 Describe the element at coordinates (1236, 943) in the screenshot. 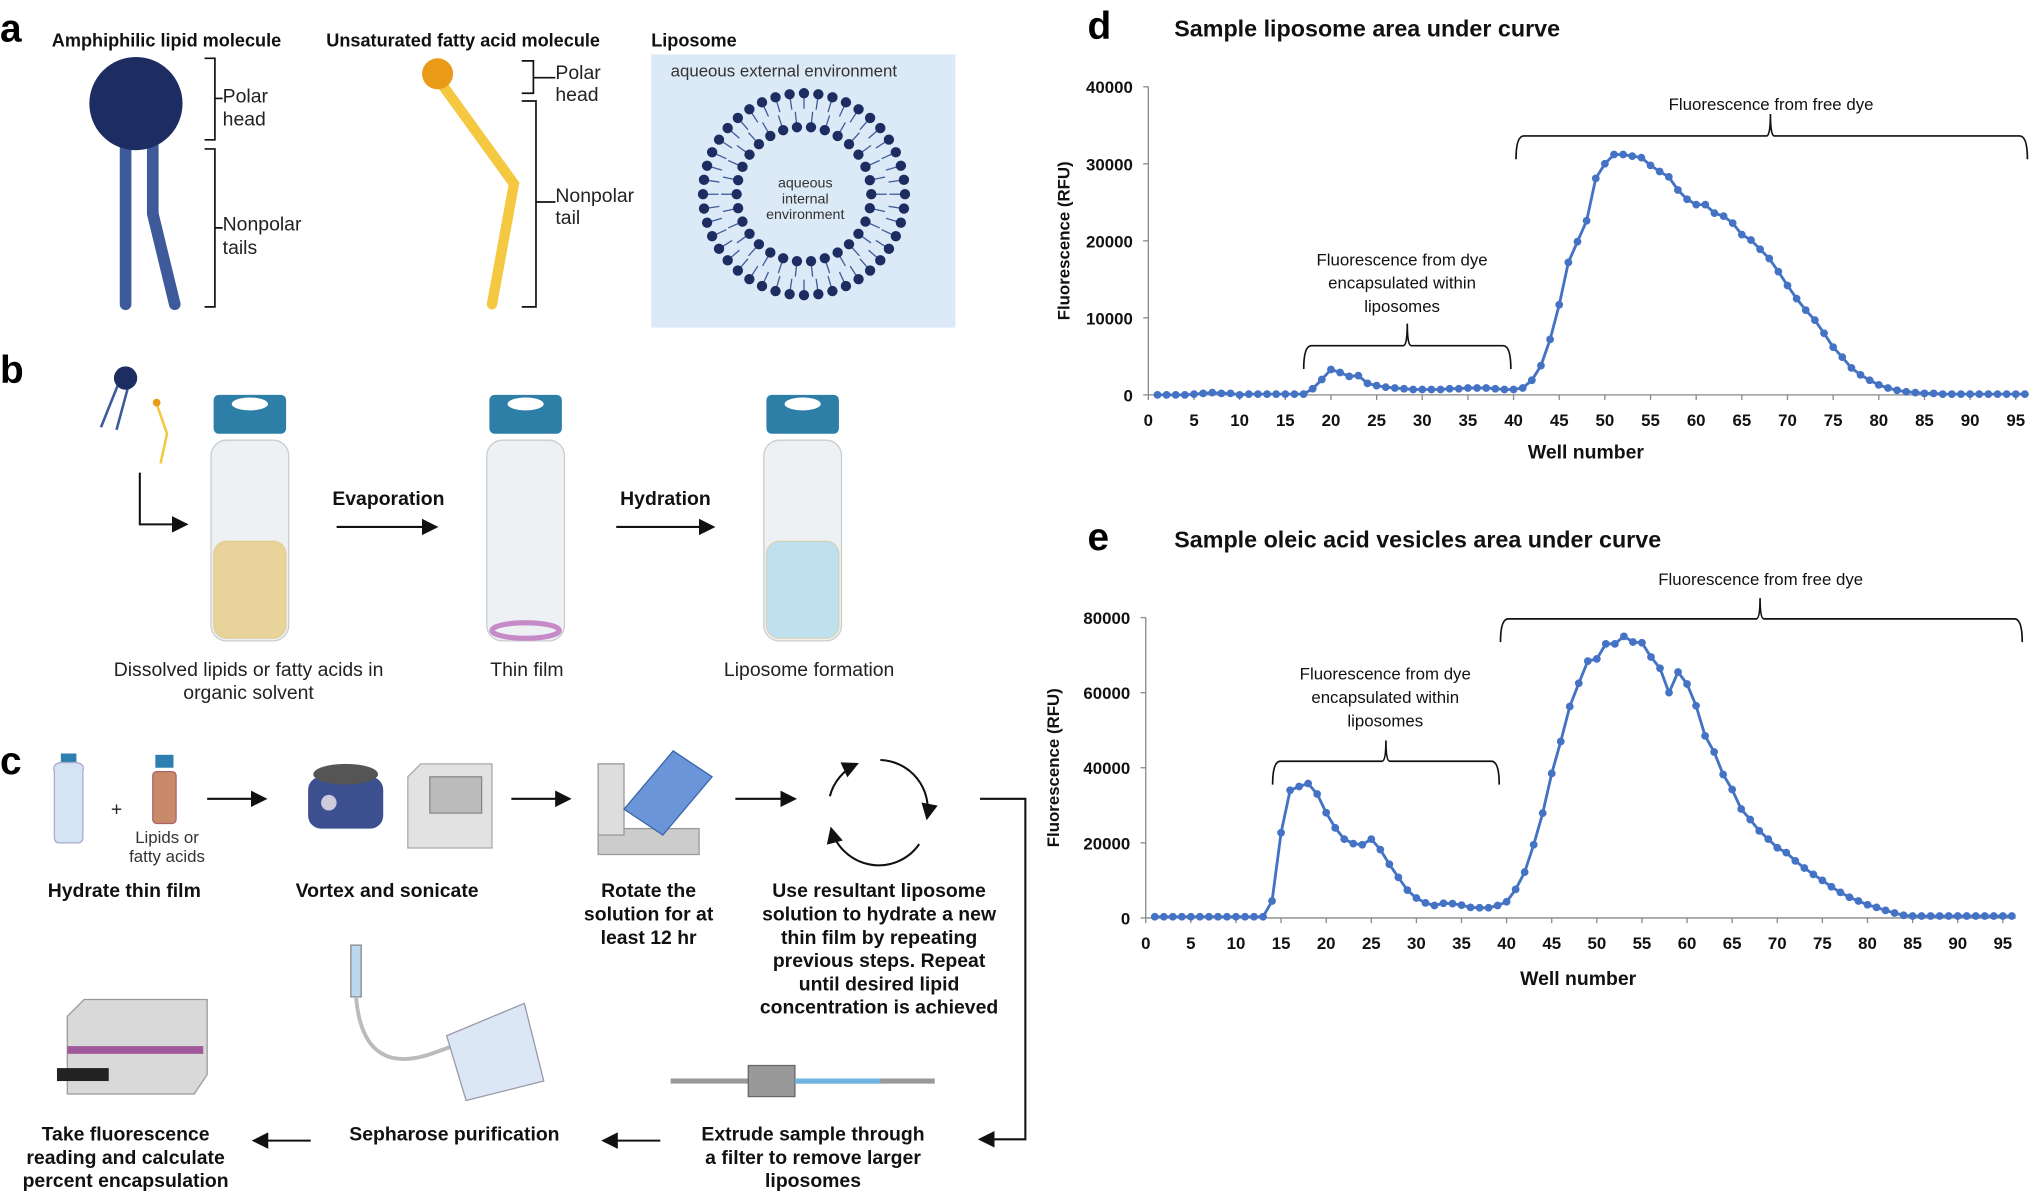

I see `x-tick-label: 10` at that location.